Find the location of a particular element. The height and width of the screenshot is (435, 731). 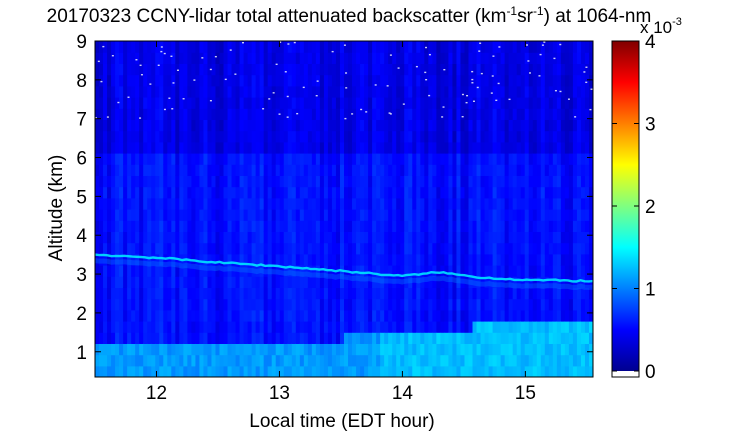

y-axis-label: Altitude (km) is located at coordinates (56, 208).